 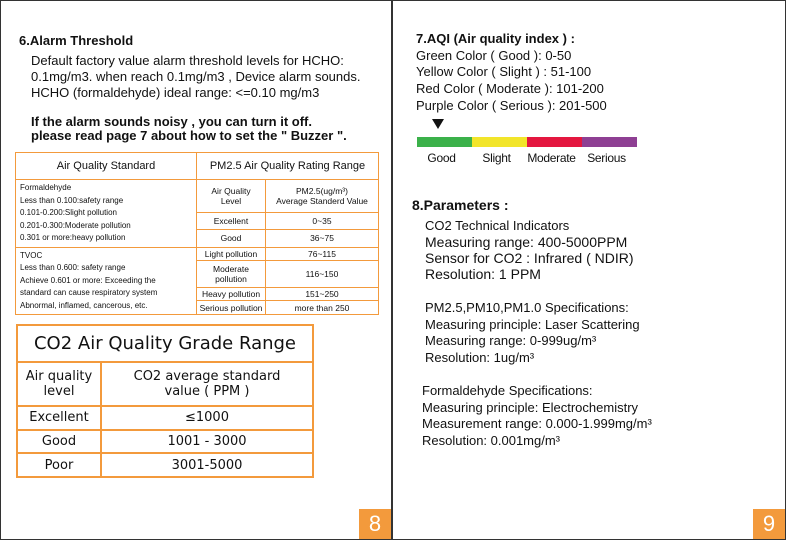 I want to click on table-cell: Light pollution, so click(x=231, y=254).